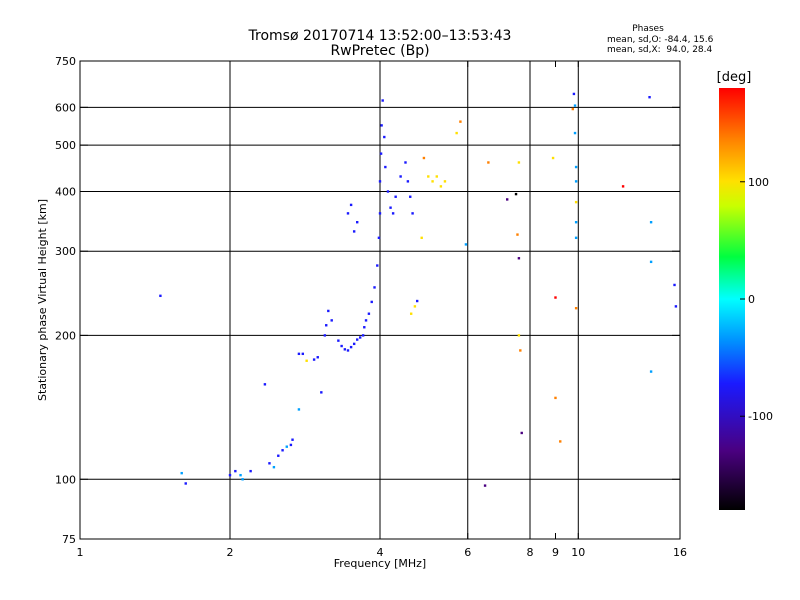  I want to click on y-tick-label: 400, so click(65, 191).